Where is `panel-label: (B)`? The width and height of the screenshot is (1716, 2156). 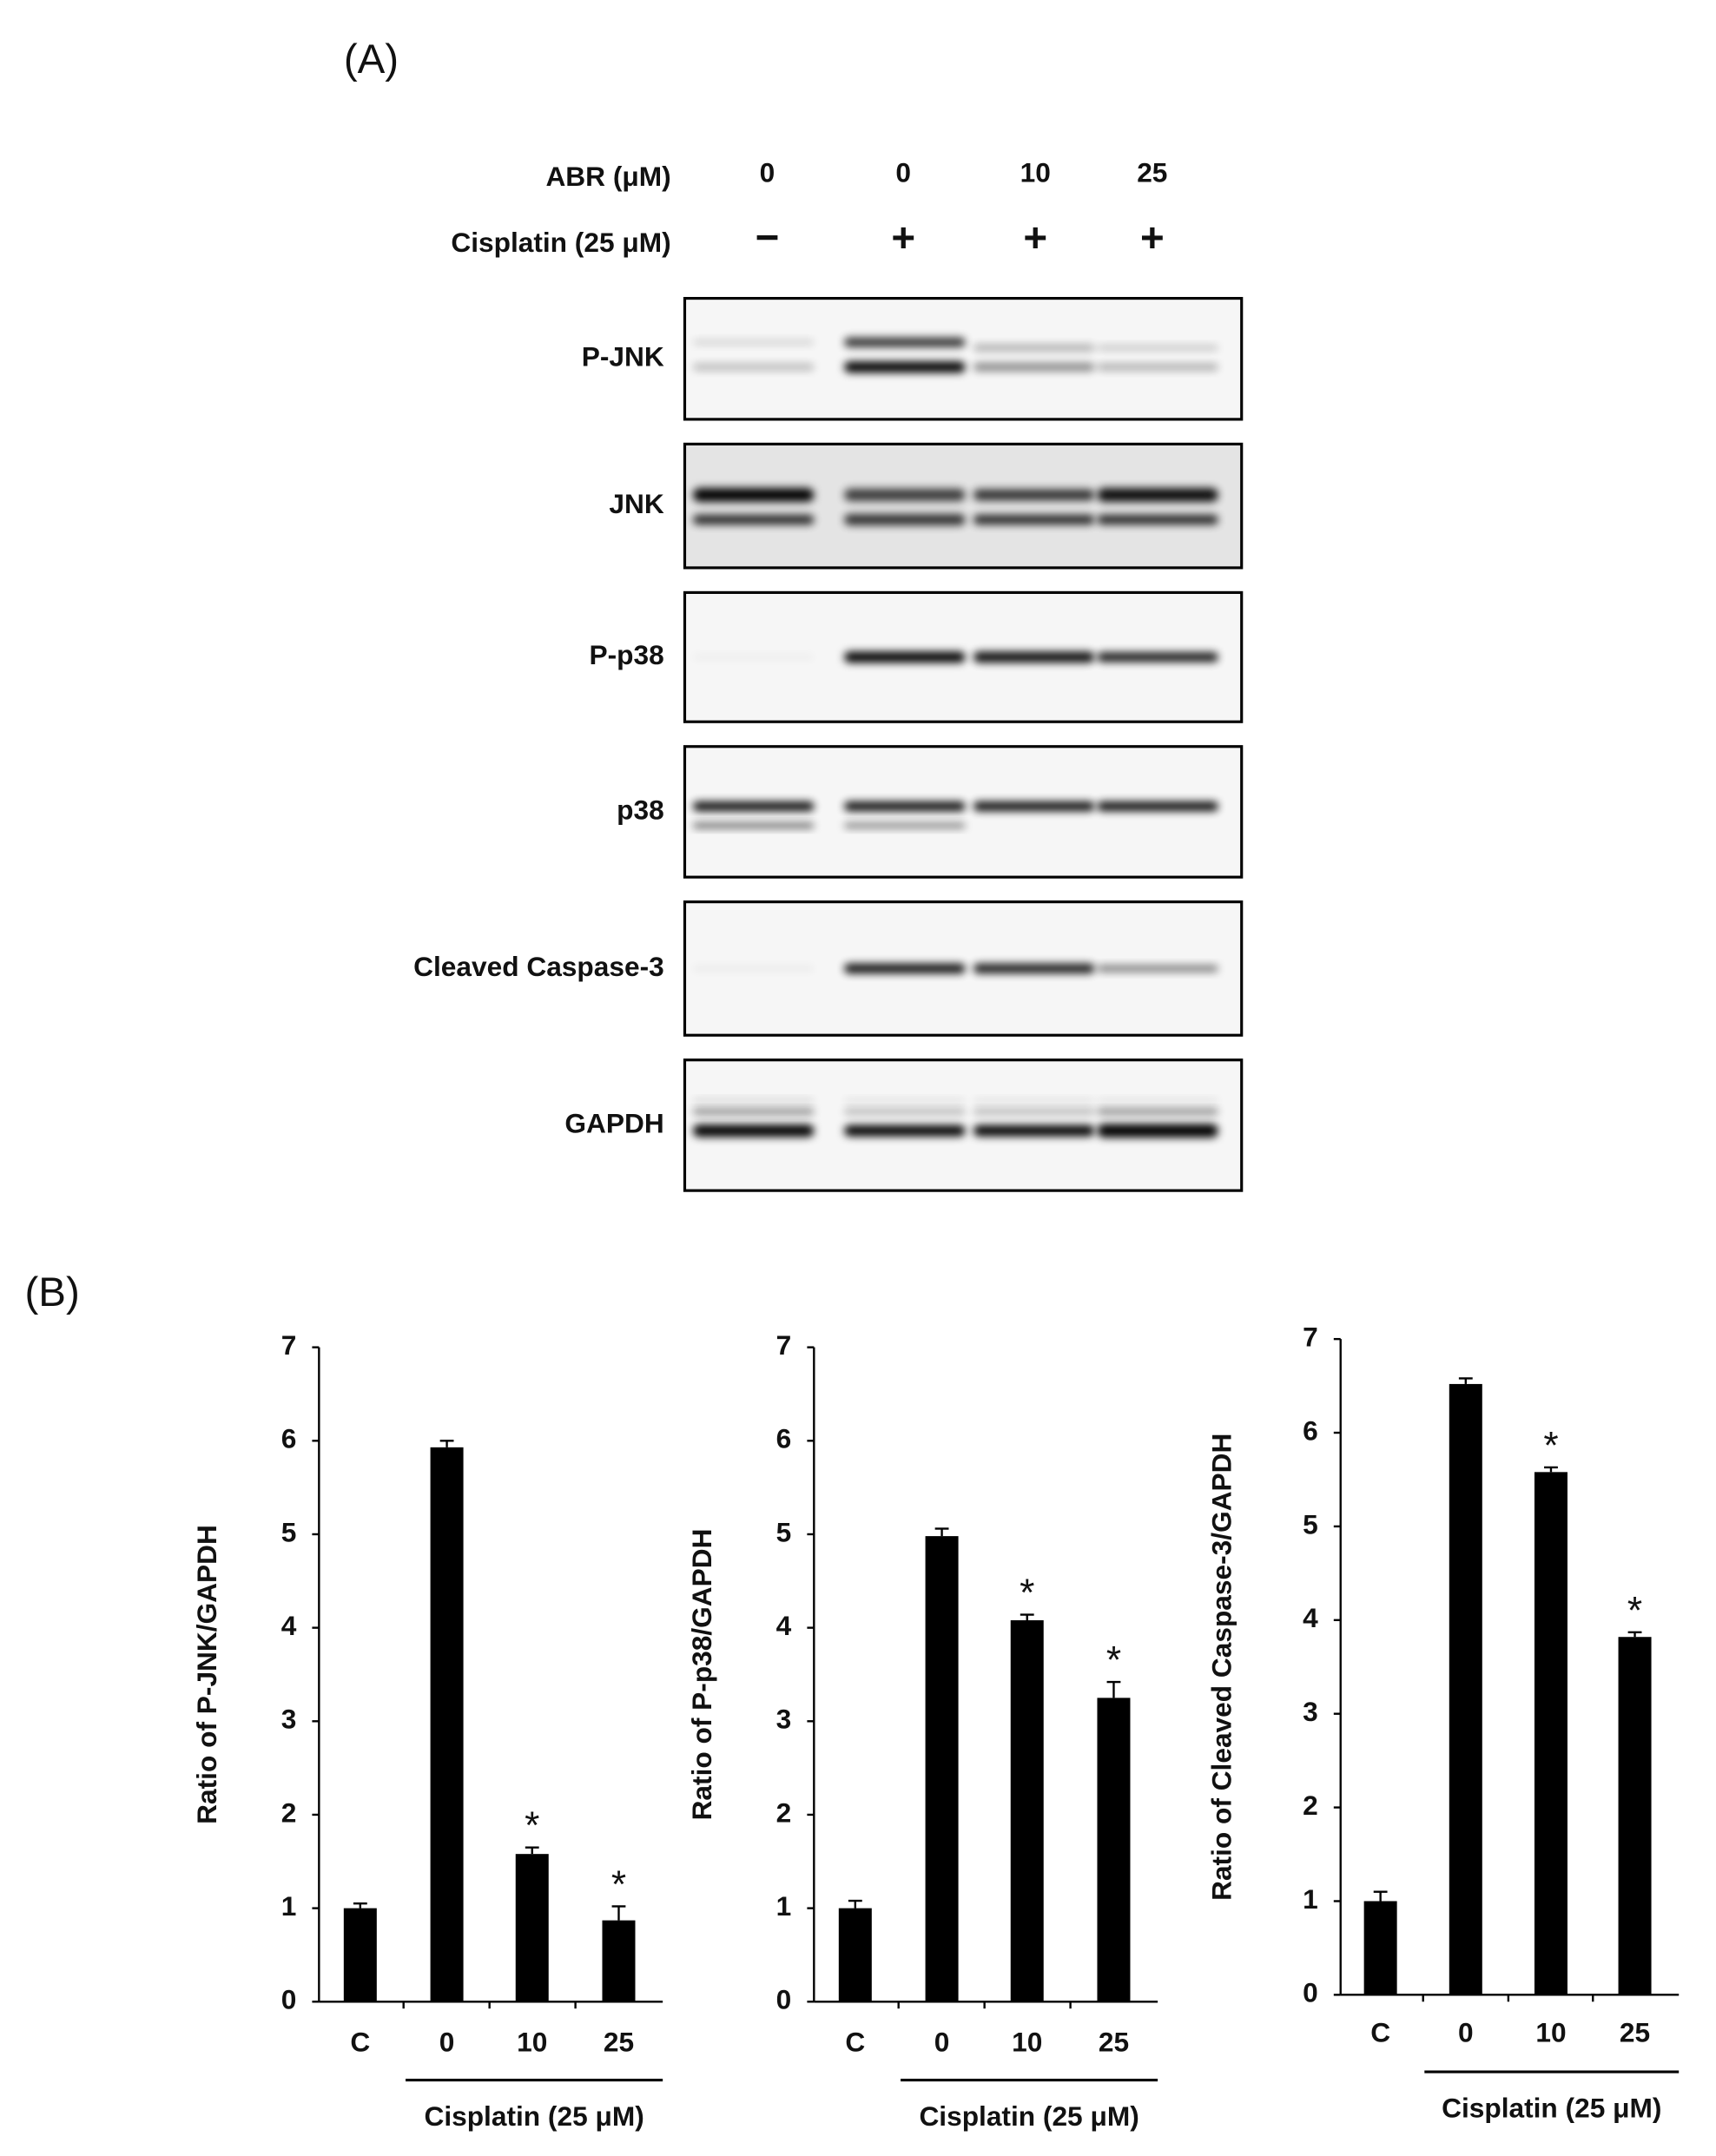 panel-label: (B) is located at coordinates (51, 1292).